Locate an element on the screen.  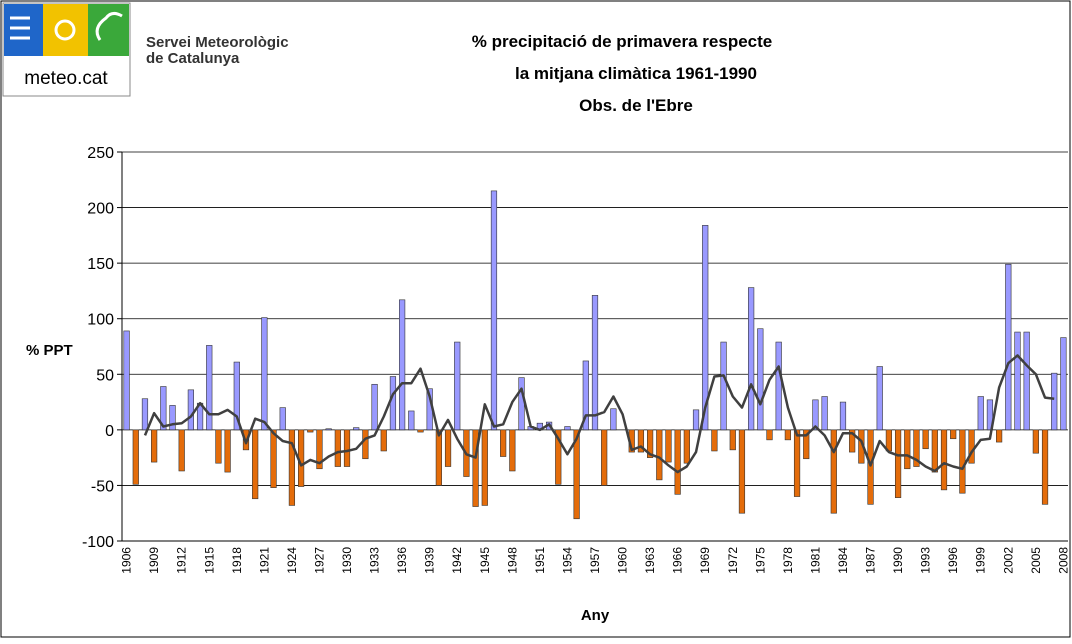
chart-title: Obs. de l'Ebre is located at coordinates (636, 105).